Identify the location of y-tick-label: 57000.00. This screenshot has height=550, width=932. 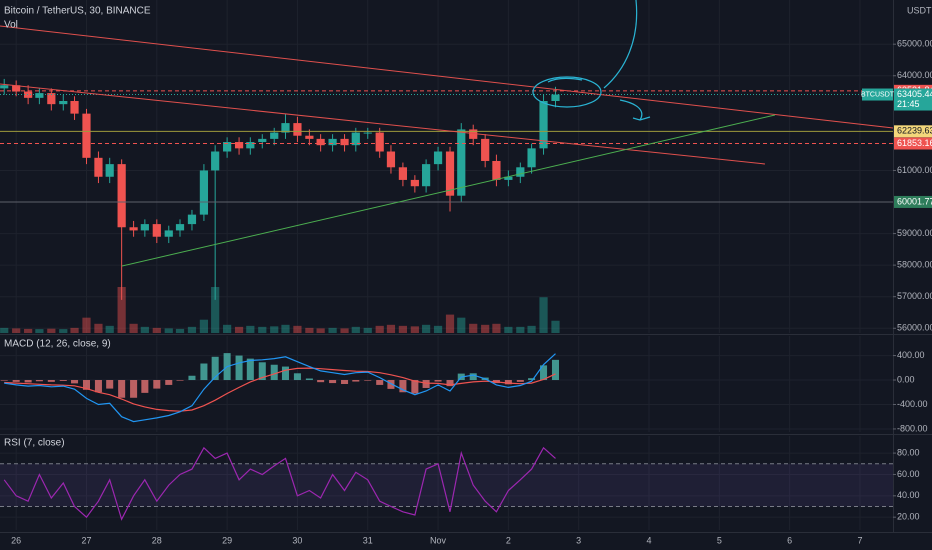
(914, 296).